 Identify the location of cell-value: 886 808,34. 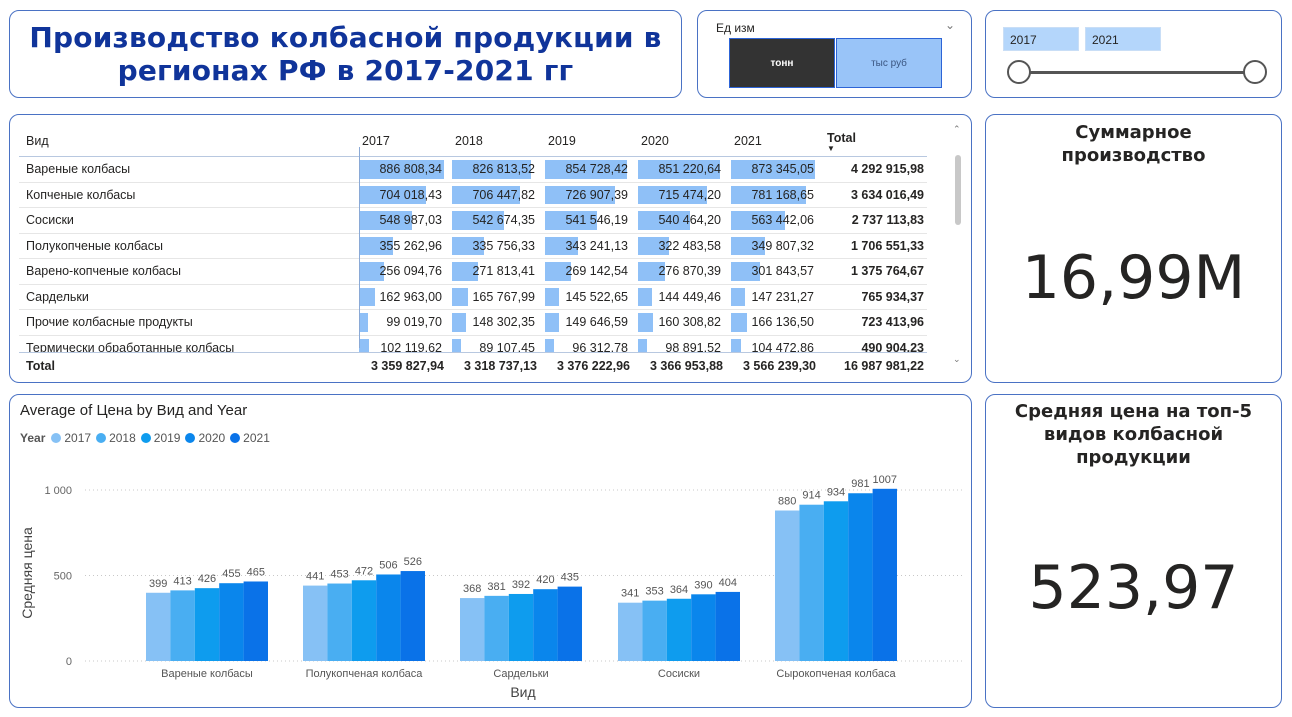
(410, 169).